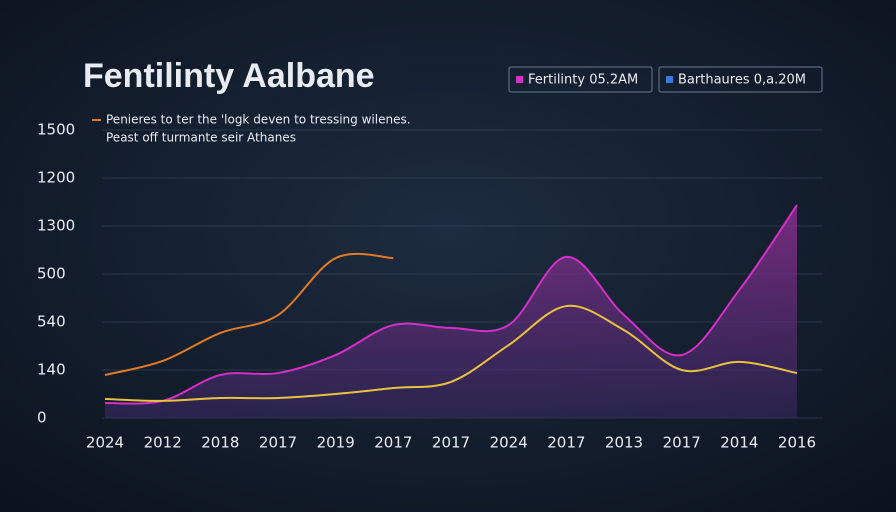 This screenshot has height=512, width=896. Describe the element at coordinates (51, 322) in the screenshot. I see `y-tick-label: 540` at that location.